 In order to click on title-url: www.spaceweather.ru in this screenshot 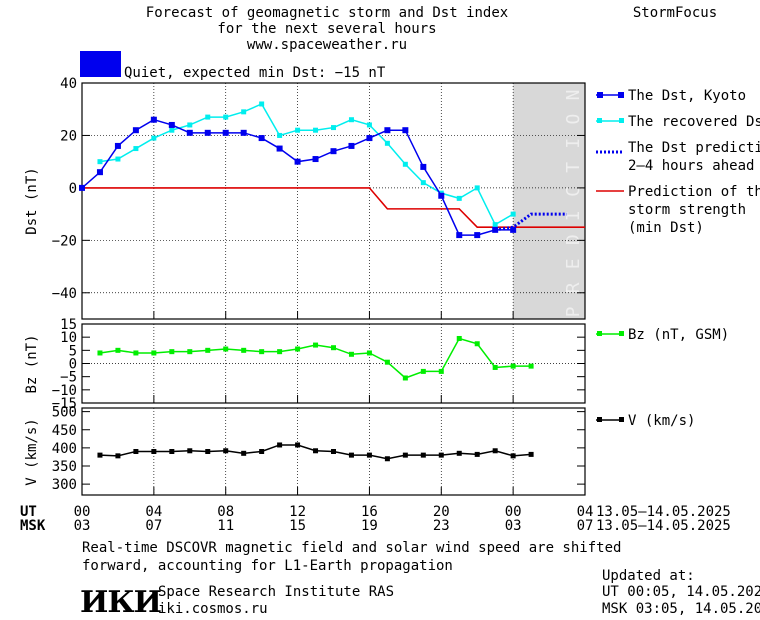, I will do `click(327, 45)`.